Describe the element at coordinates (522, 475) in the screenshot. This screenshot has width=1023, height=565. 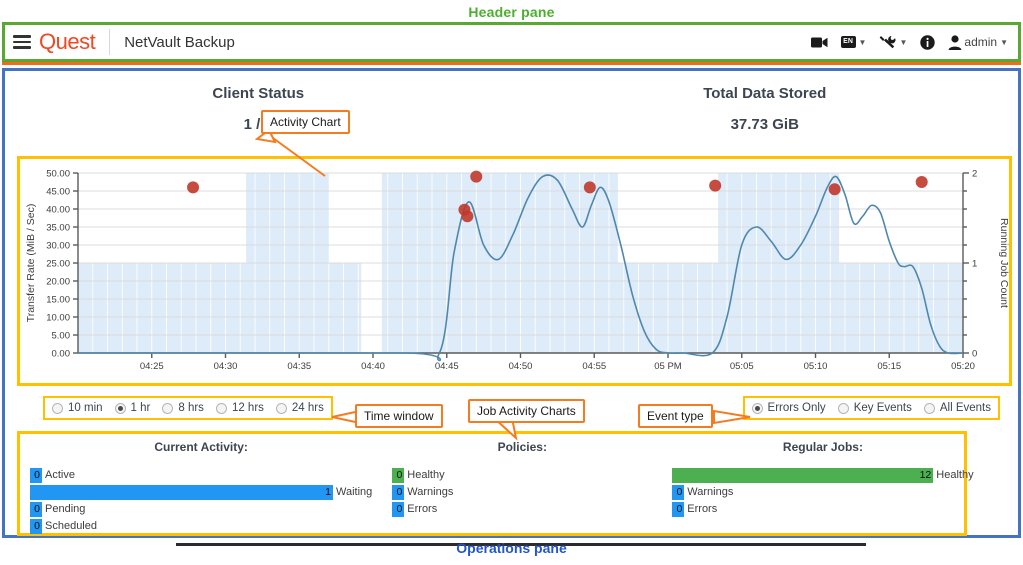
I see `bar-row: 0 Healthy` at that location.